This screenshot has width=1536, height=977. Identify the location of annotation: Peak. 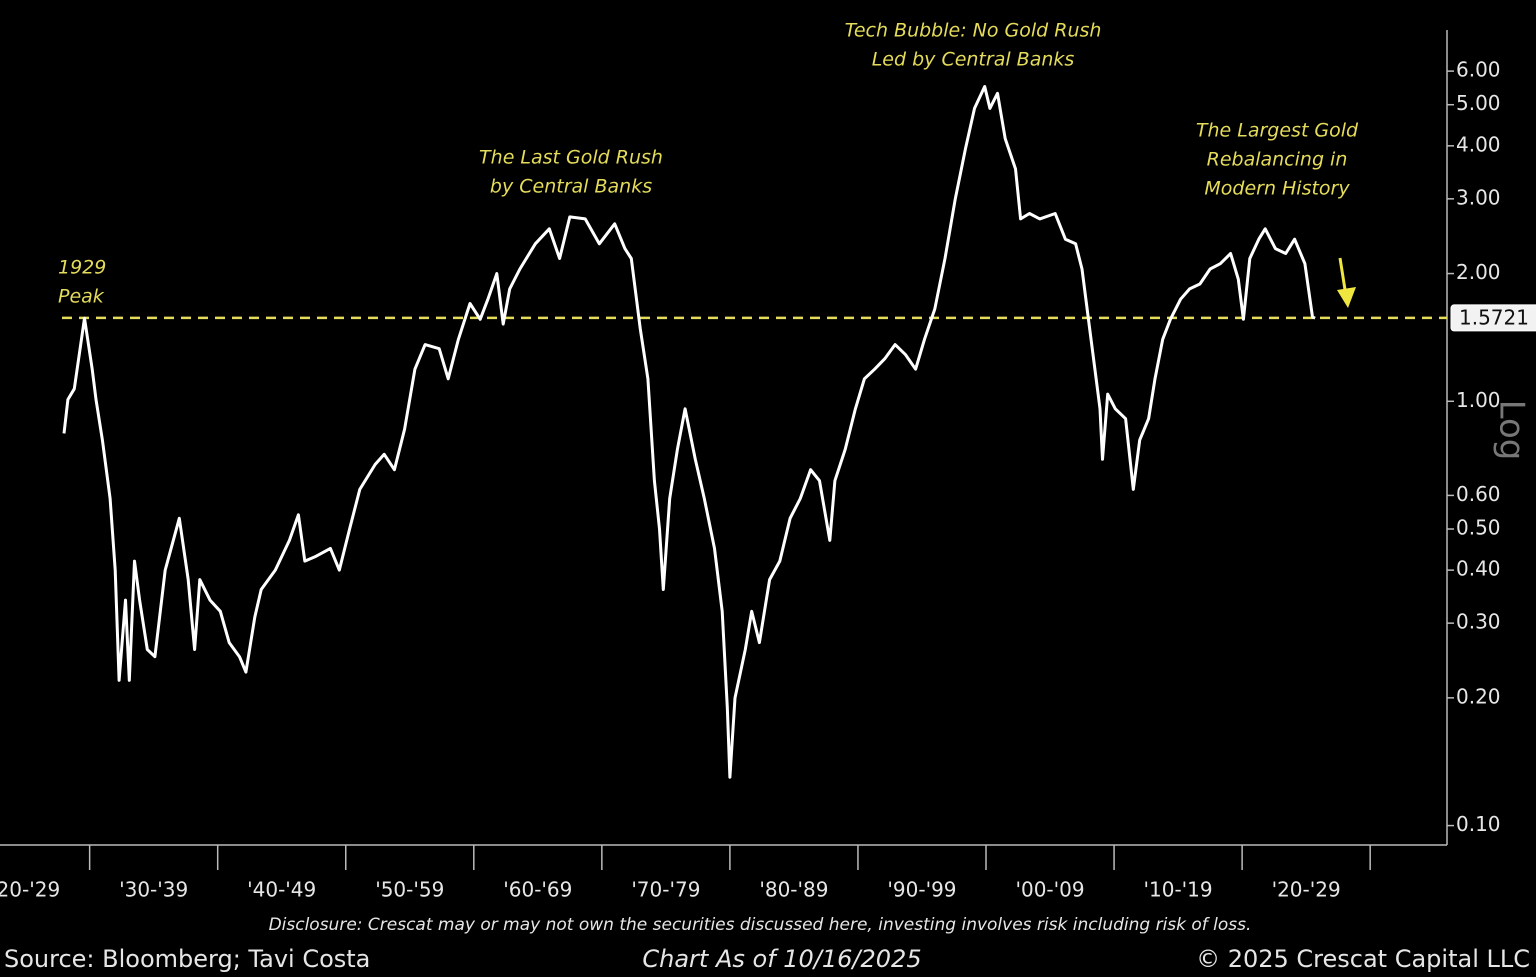
(81, 297).